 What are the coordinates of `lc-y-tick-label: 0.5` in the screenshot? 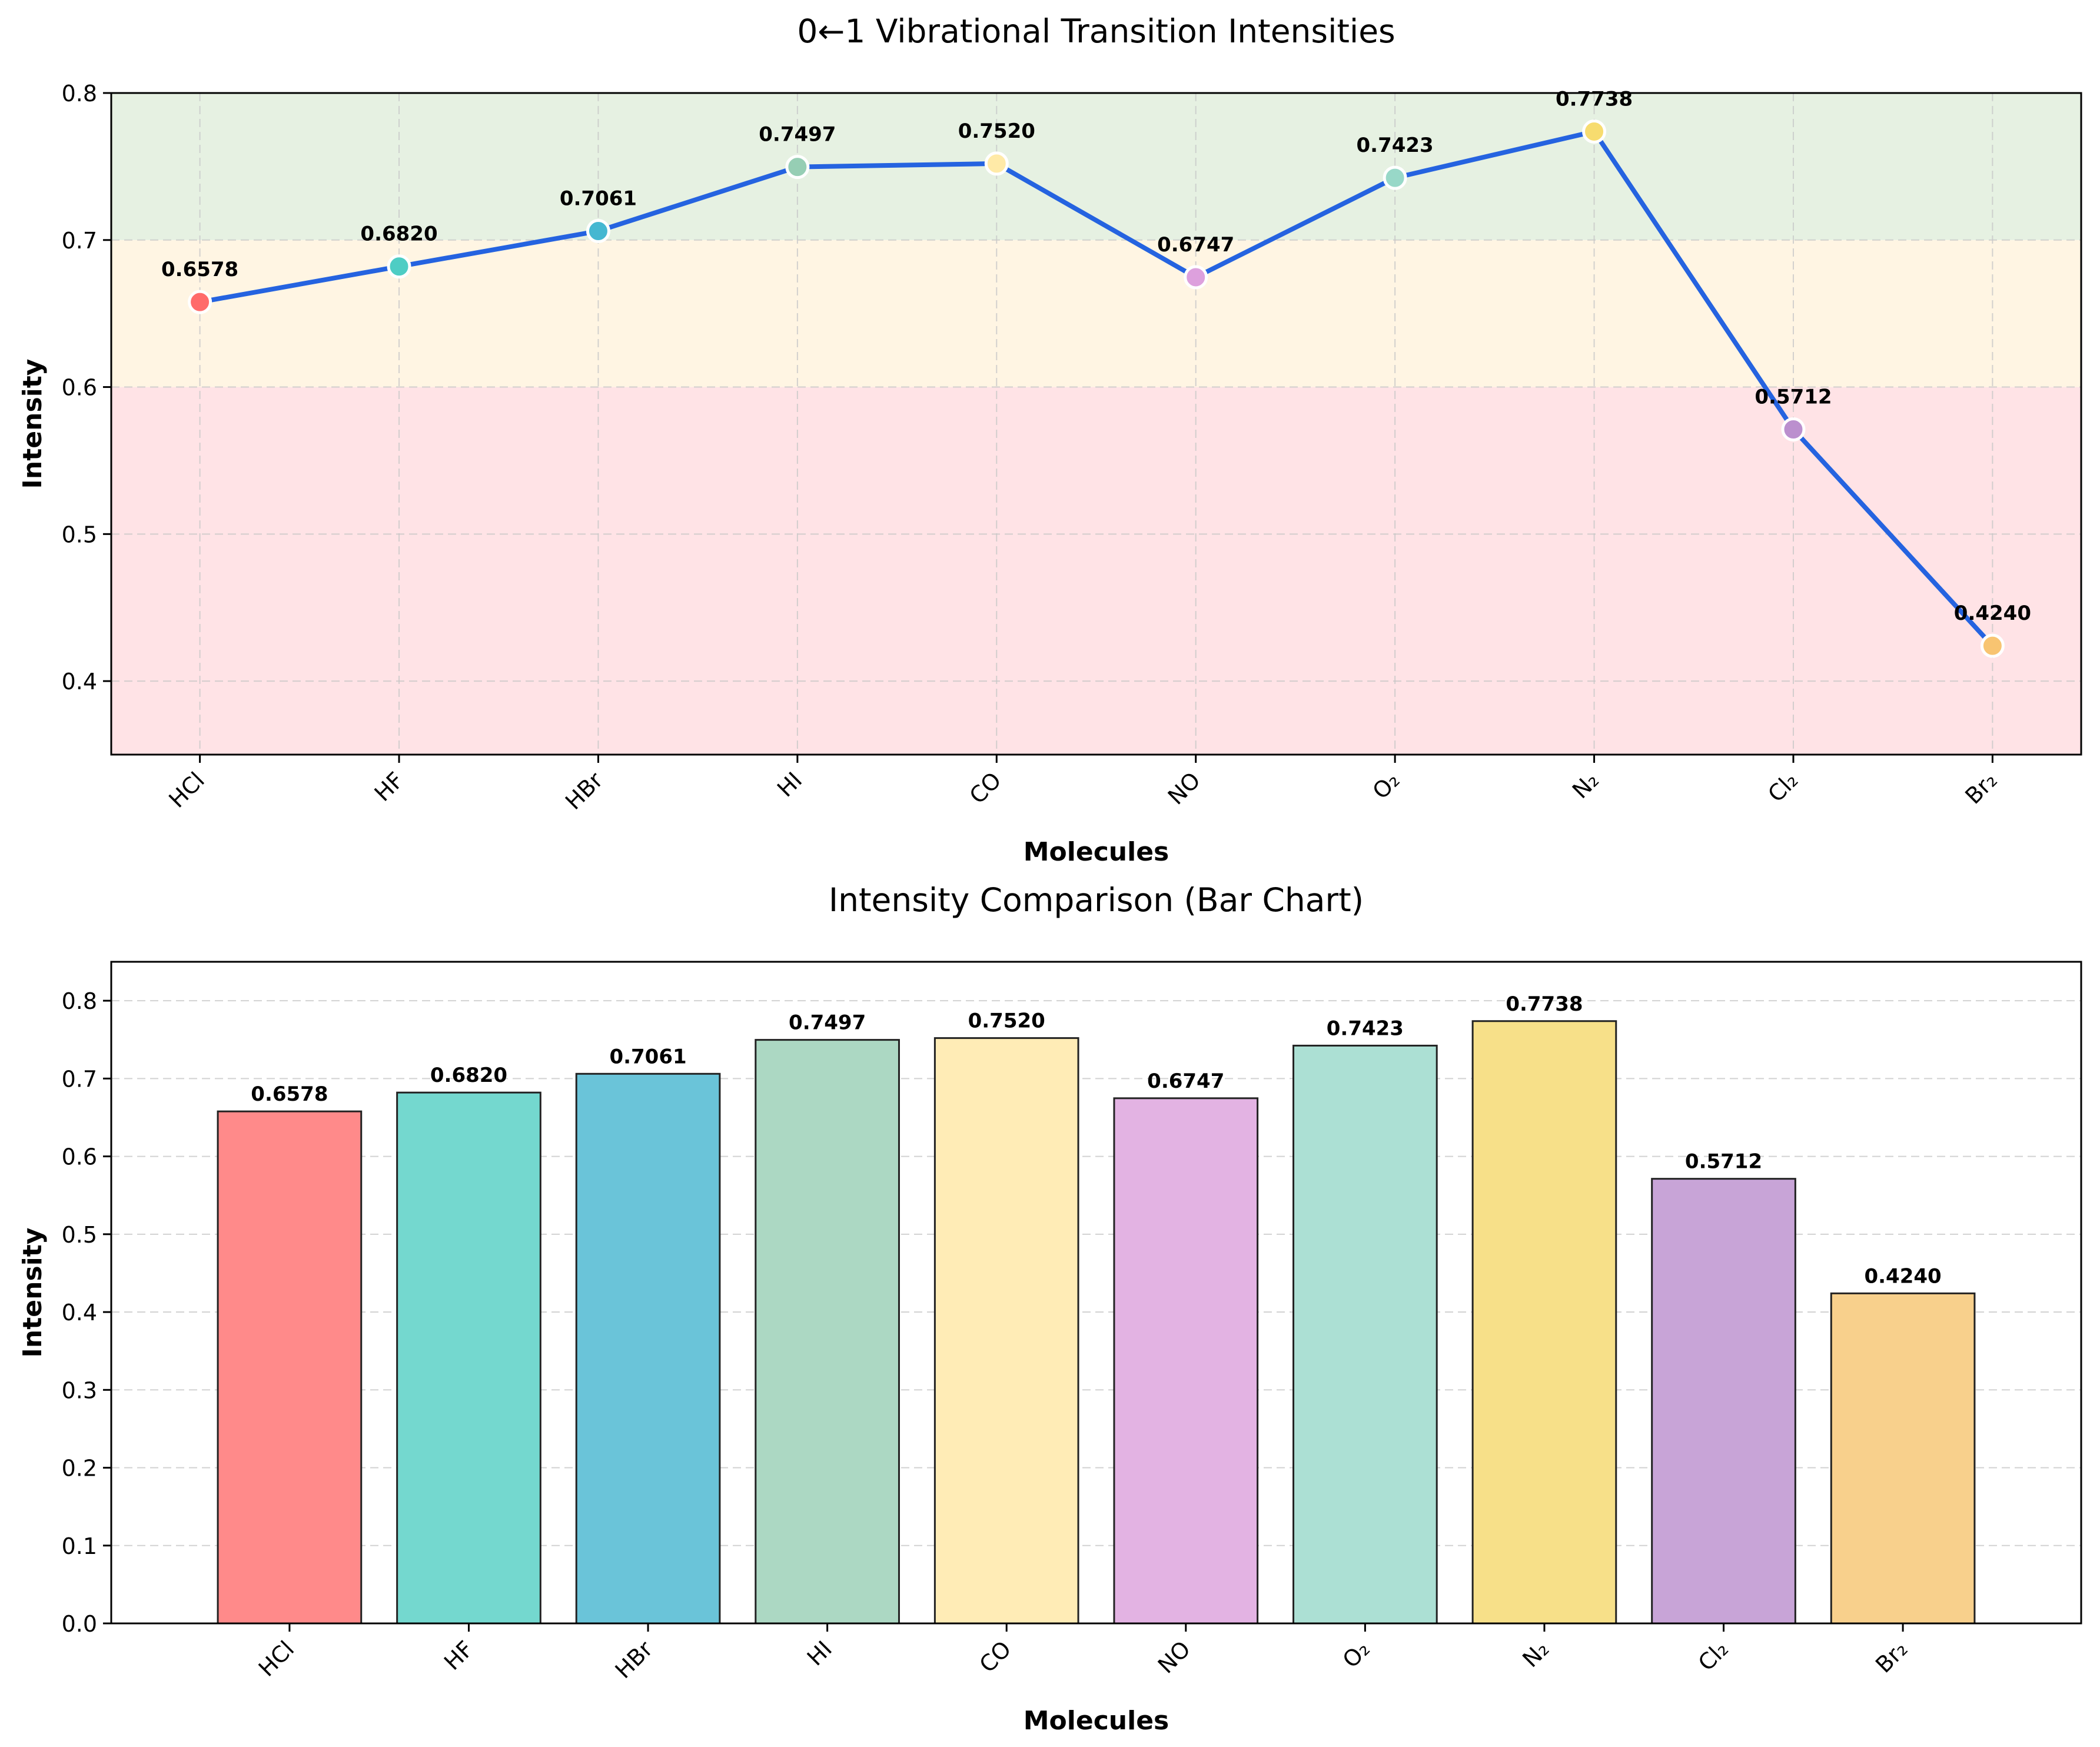 It's located at (79, 534).